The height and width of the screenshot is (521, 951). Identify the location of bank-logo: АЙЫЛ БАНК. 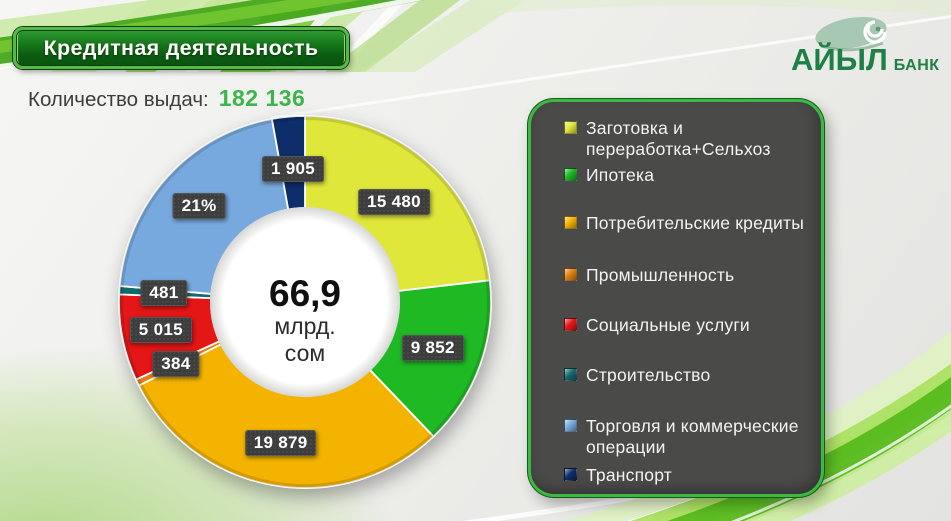
(870, 45).